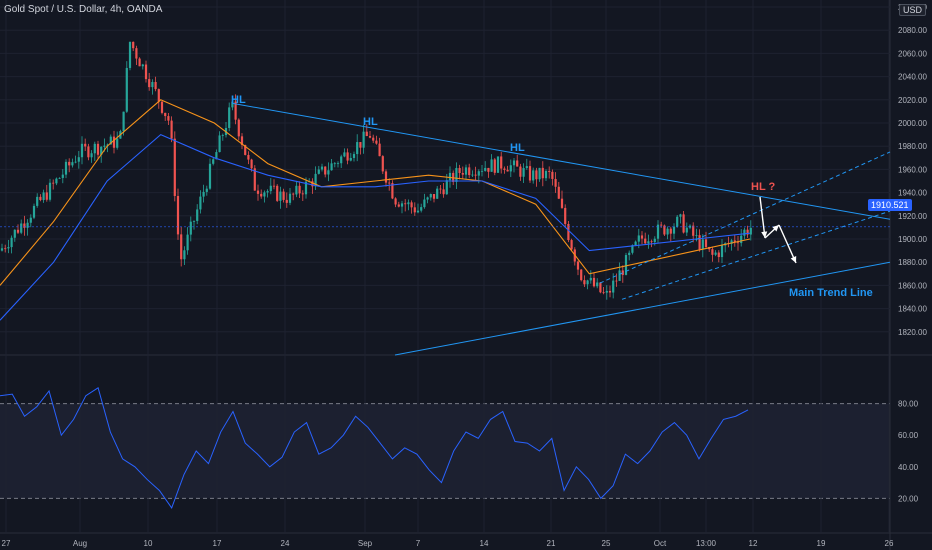 The width and height of the screenshot is (932, 550). Describe the element at coordinates (912, 123) in the screenshot. I see `y-tick-label: 2000.00` at that location.